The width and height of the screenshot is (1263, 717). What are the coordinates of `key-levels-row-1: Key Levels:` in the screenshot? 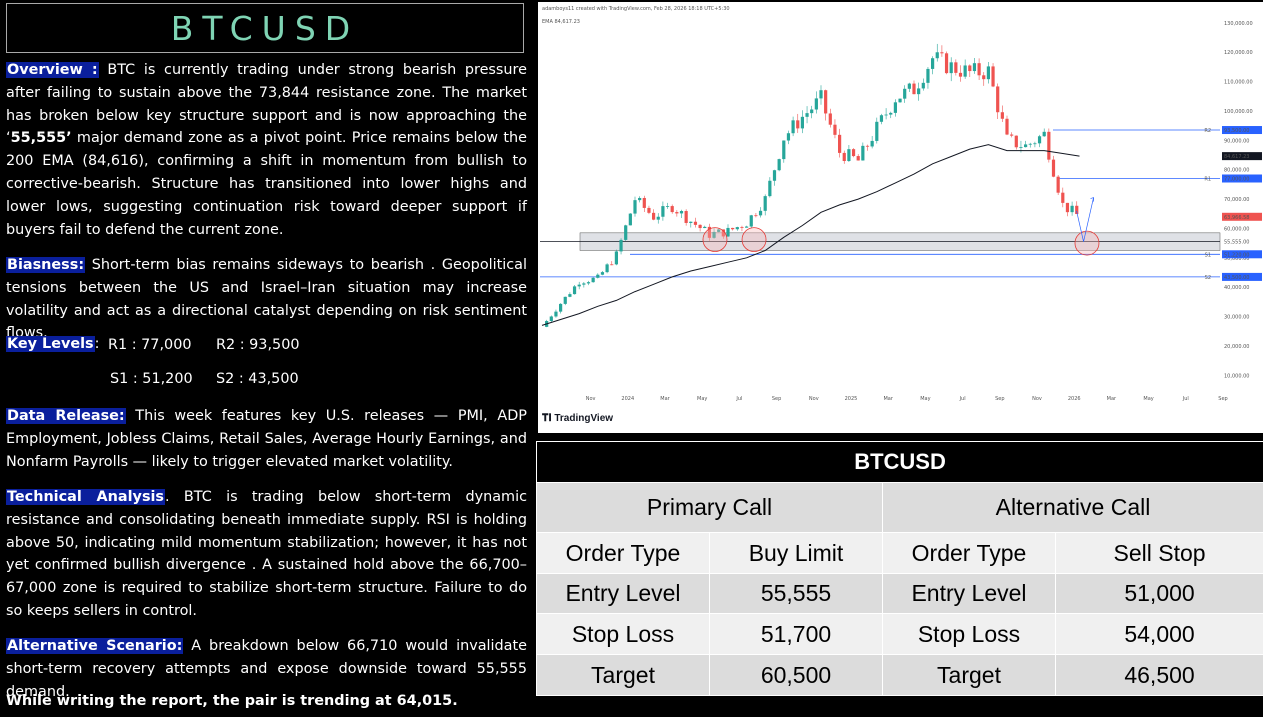 It's located at (52, 344).